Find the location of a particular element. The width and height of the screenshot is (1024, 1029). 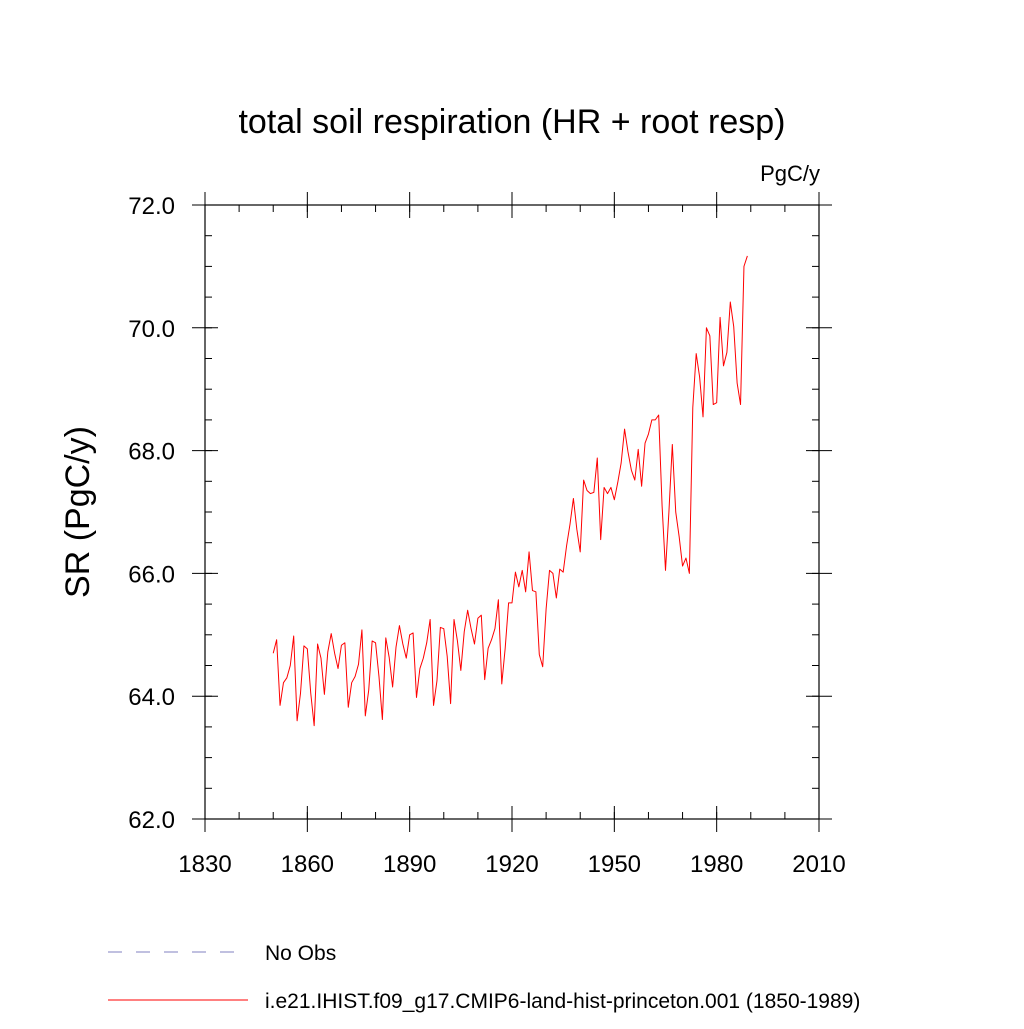

x-tick-label: 1830 is located at coordinates (204, 864).